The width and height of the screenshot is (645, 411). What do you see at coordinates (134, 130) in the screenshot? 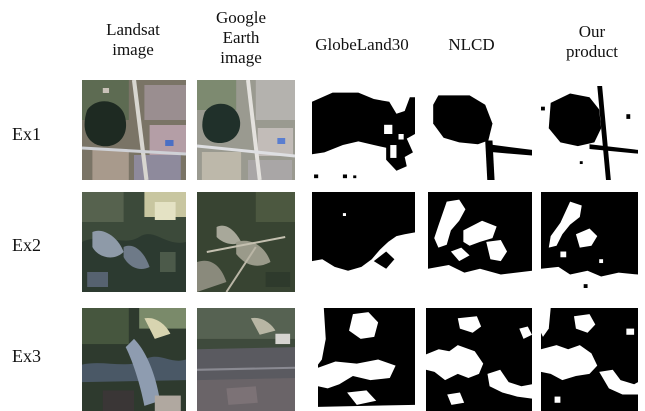
I see `landsat-image-ex1` at bounding box center [134, 130].